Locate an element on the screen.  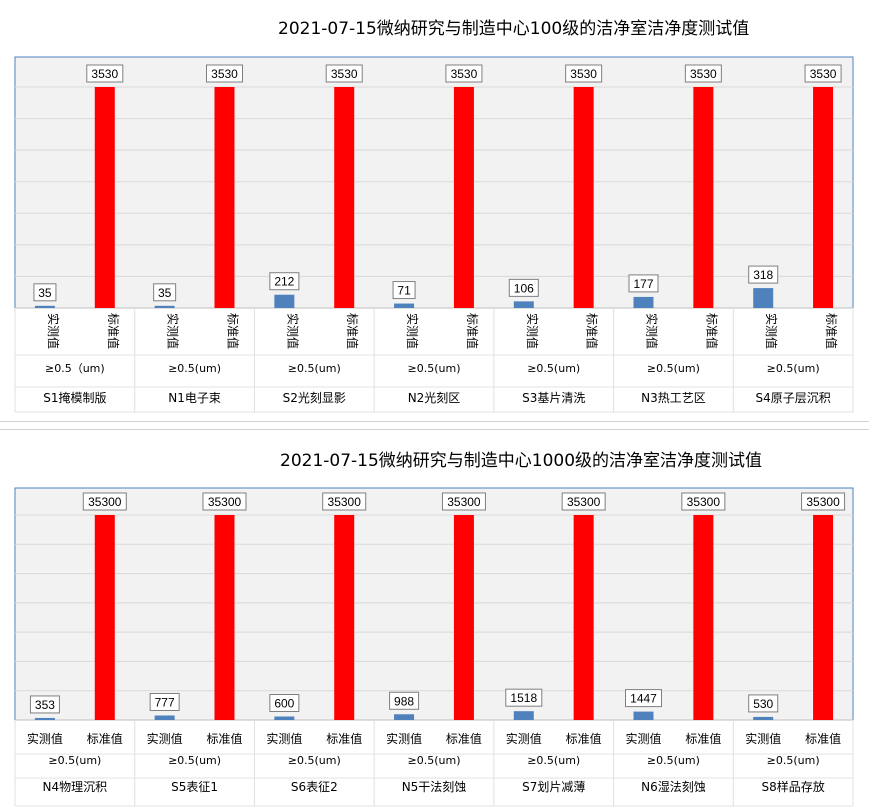
data-label: 212 is located at coordinates (284, 282).